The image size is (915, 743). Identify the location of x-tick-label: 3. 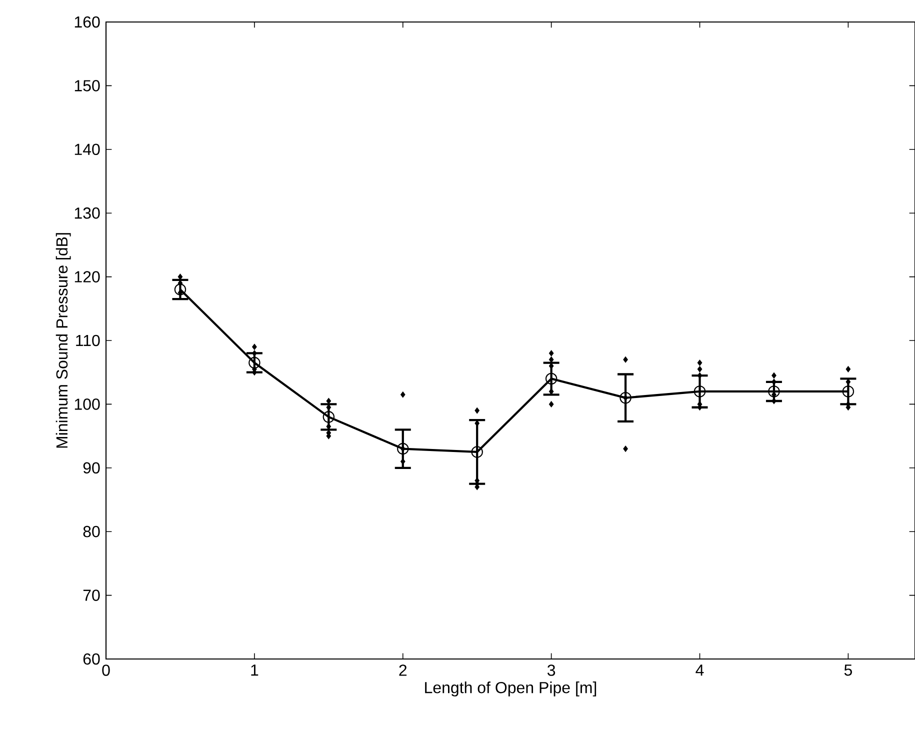
(551, 670).